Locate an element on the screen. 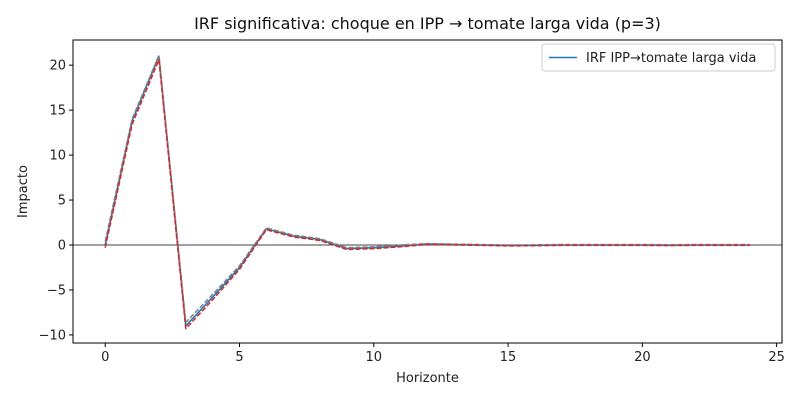 The image size is (800, 400). y-tick-label: 0 is located at coordinates (62, 245).